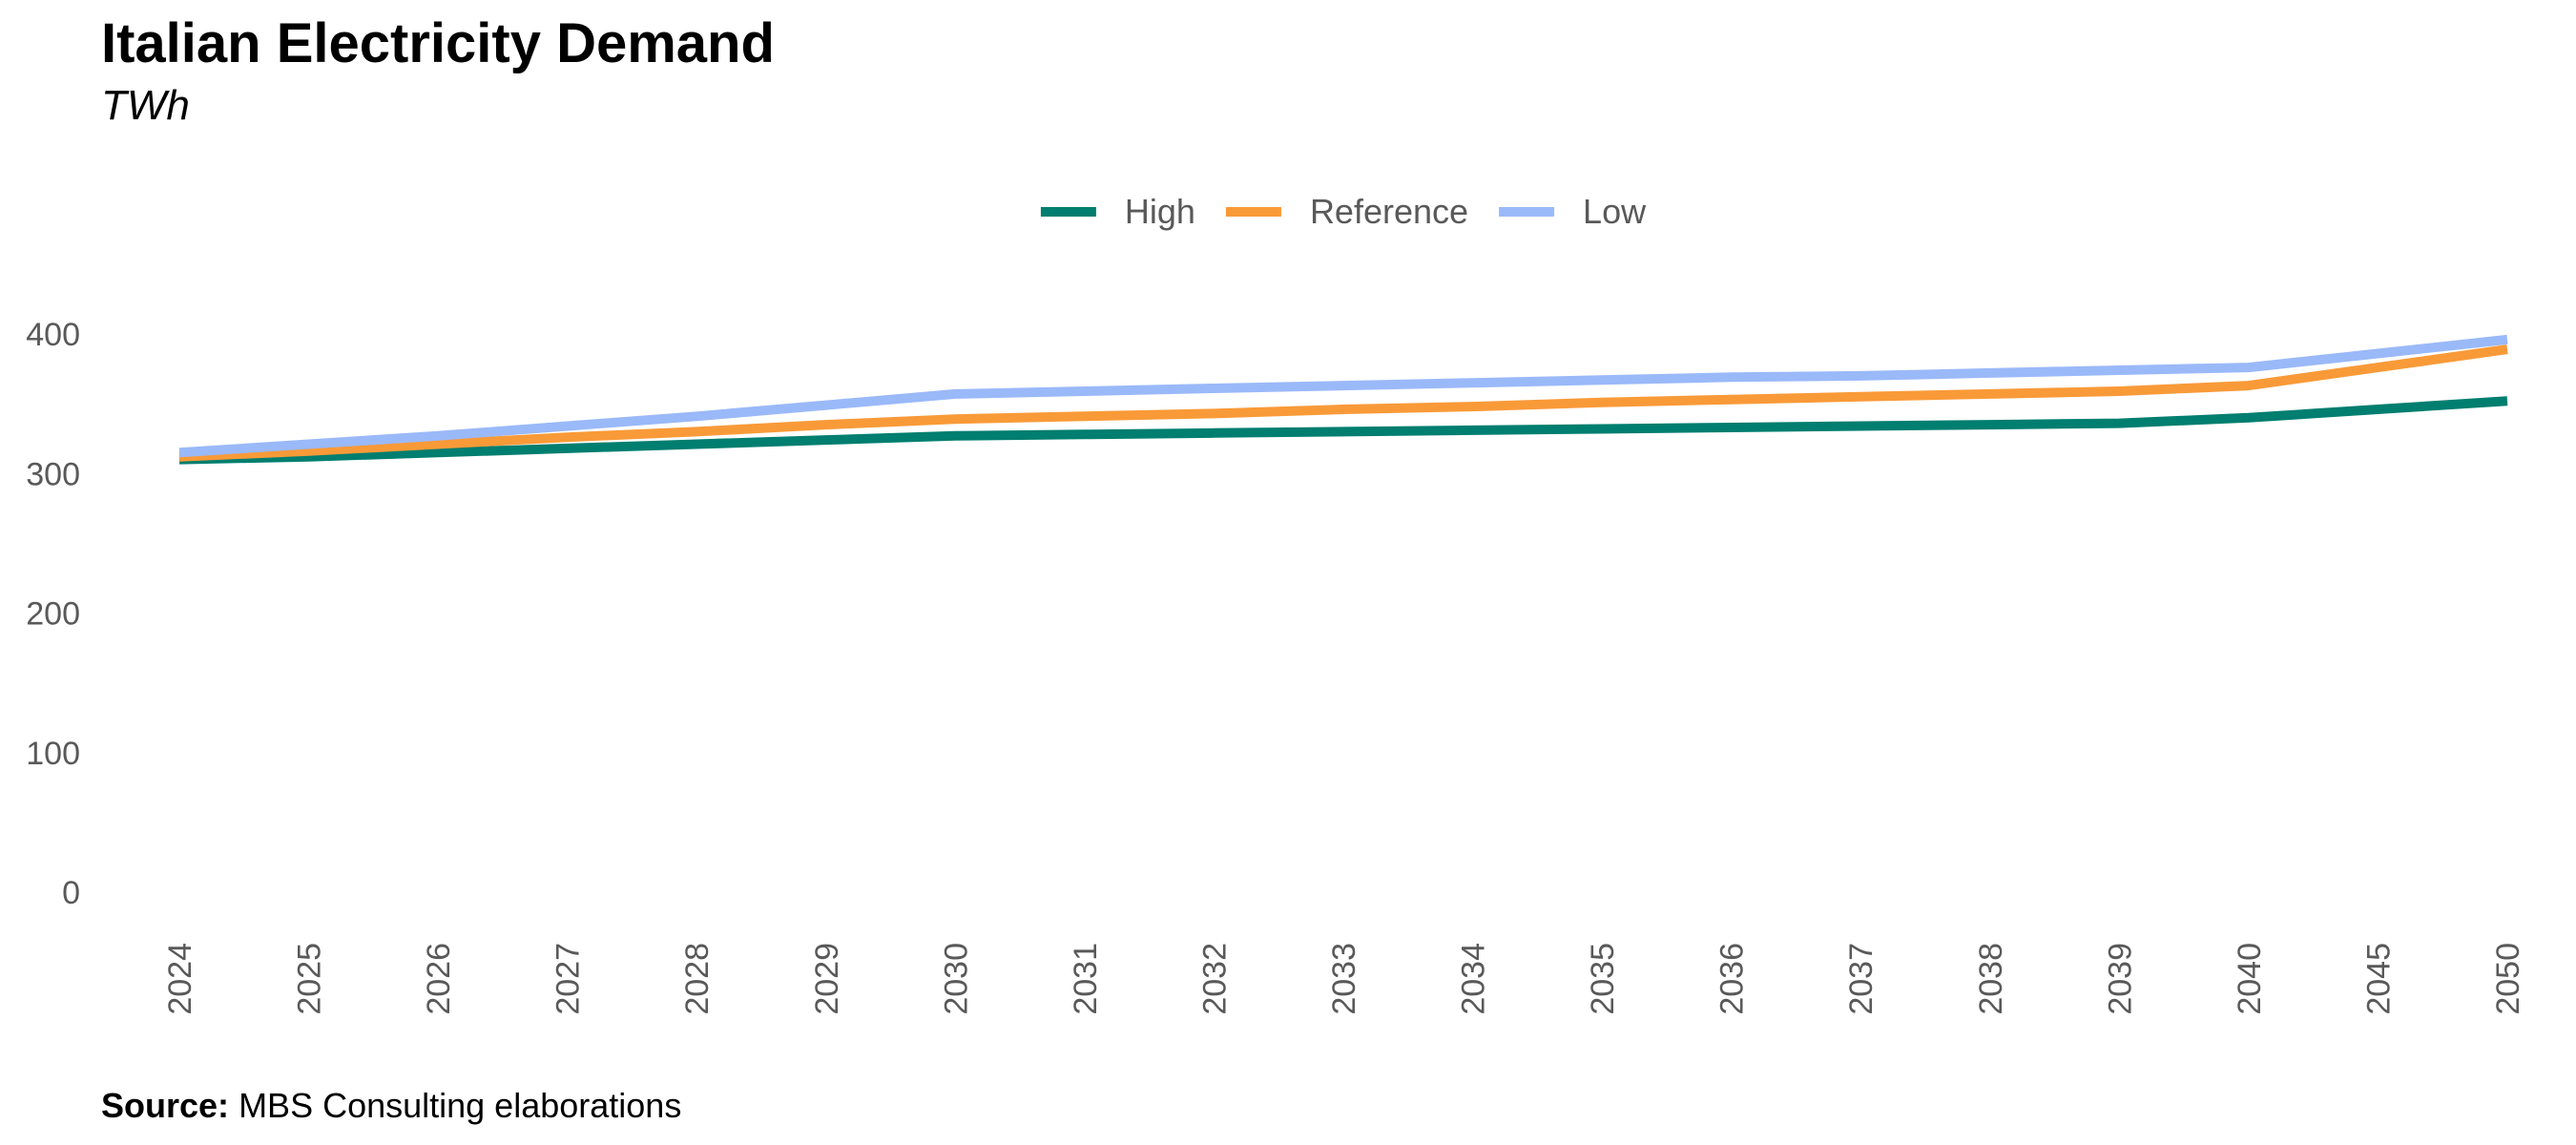 The width and height of the screenshot is (2576, 1145). I want to click on series-line-low, so click(1343, 396).